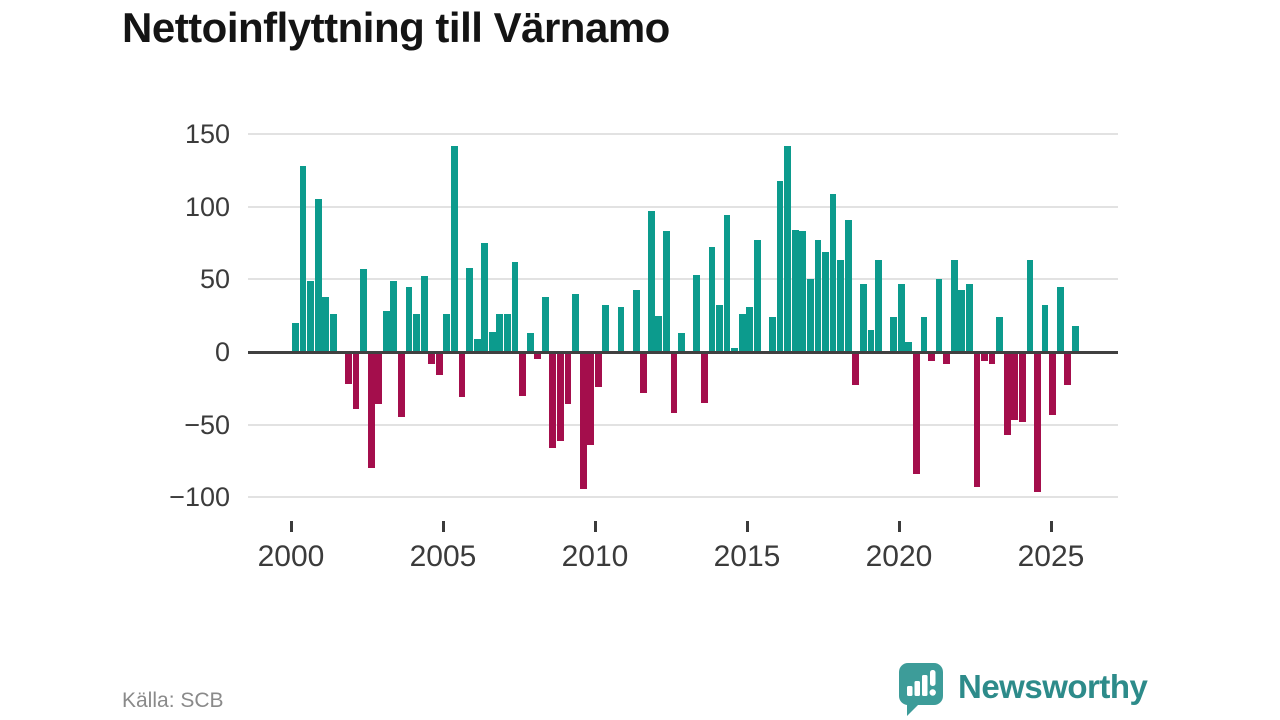  I want to click on y-tick-label: 100, so click(207, 206).